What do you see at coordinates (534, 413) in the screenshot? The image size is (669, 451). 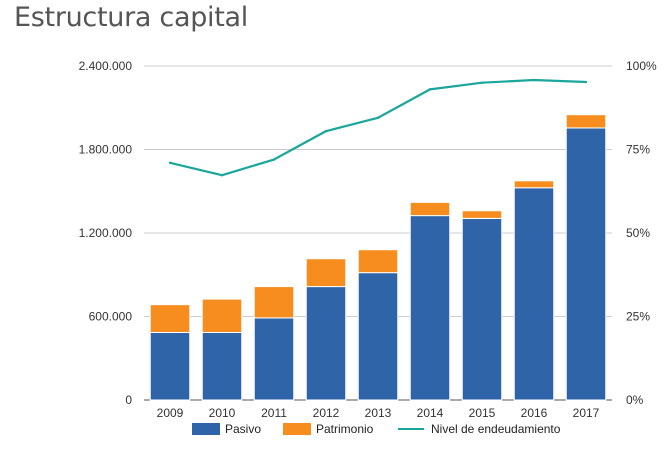 I see `x-tick-label: 2016` at bounding box center [534, 413].